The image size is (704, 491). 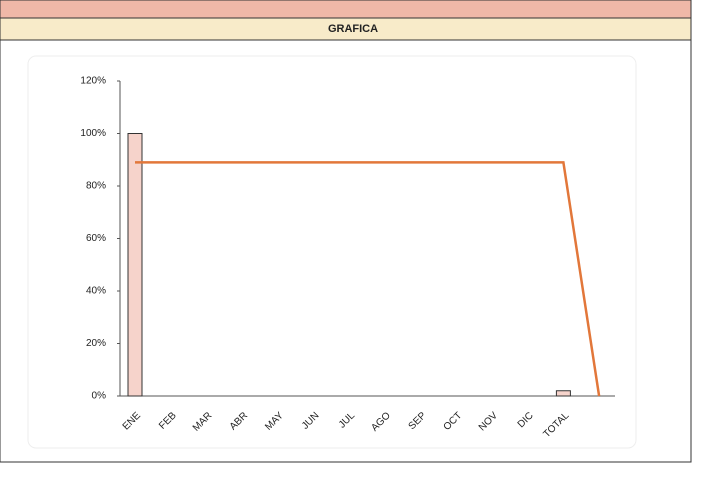 What do you see at coordinates (93, 81) in the screenshot?
I see `y-tick-label: 120%` at bounding box center [93, 81].